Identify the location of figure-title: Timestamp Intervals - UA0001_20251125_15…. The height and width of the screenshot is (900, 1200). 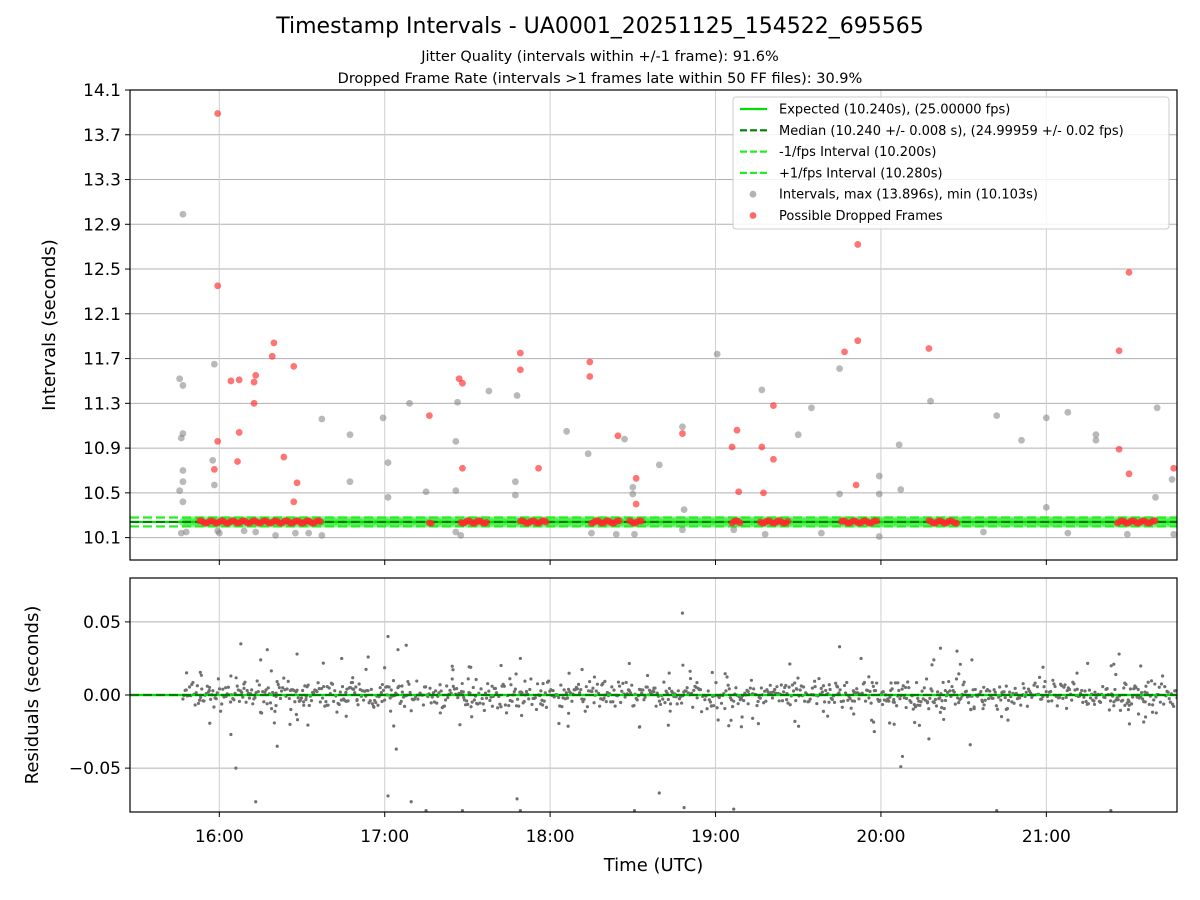
(600, 26).